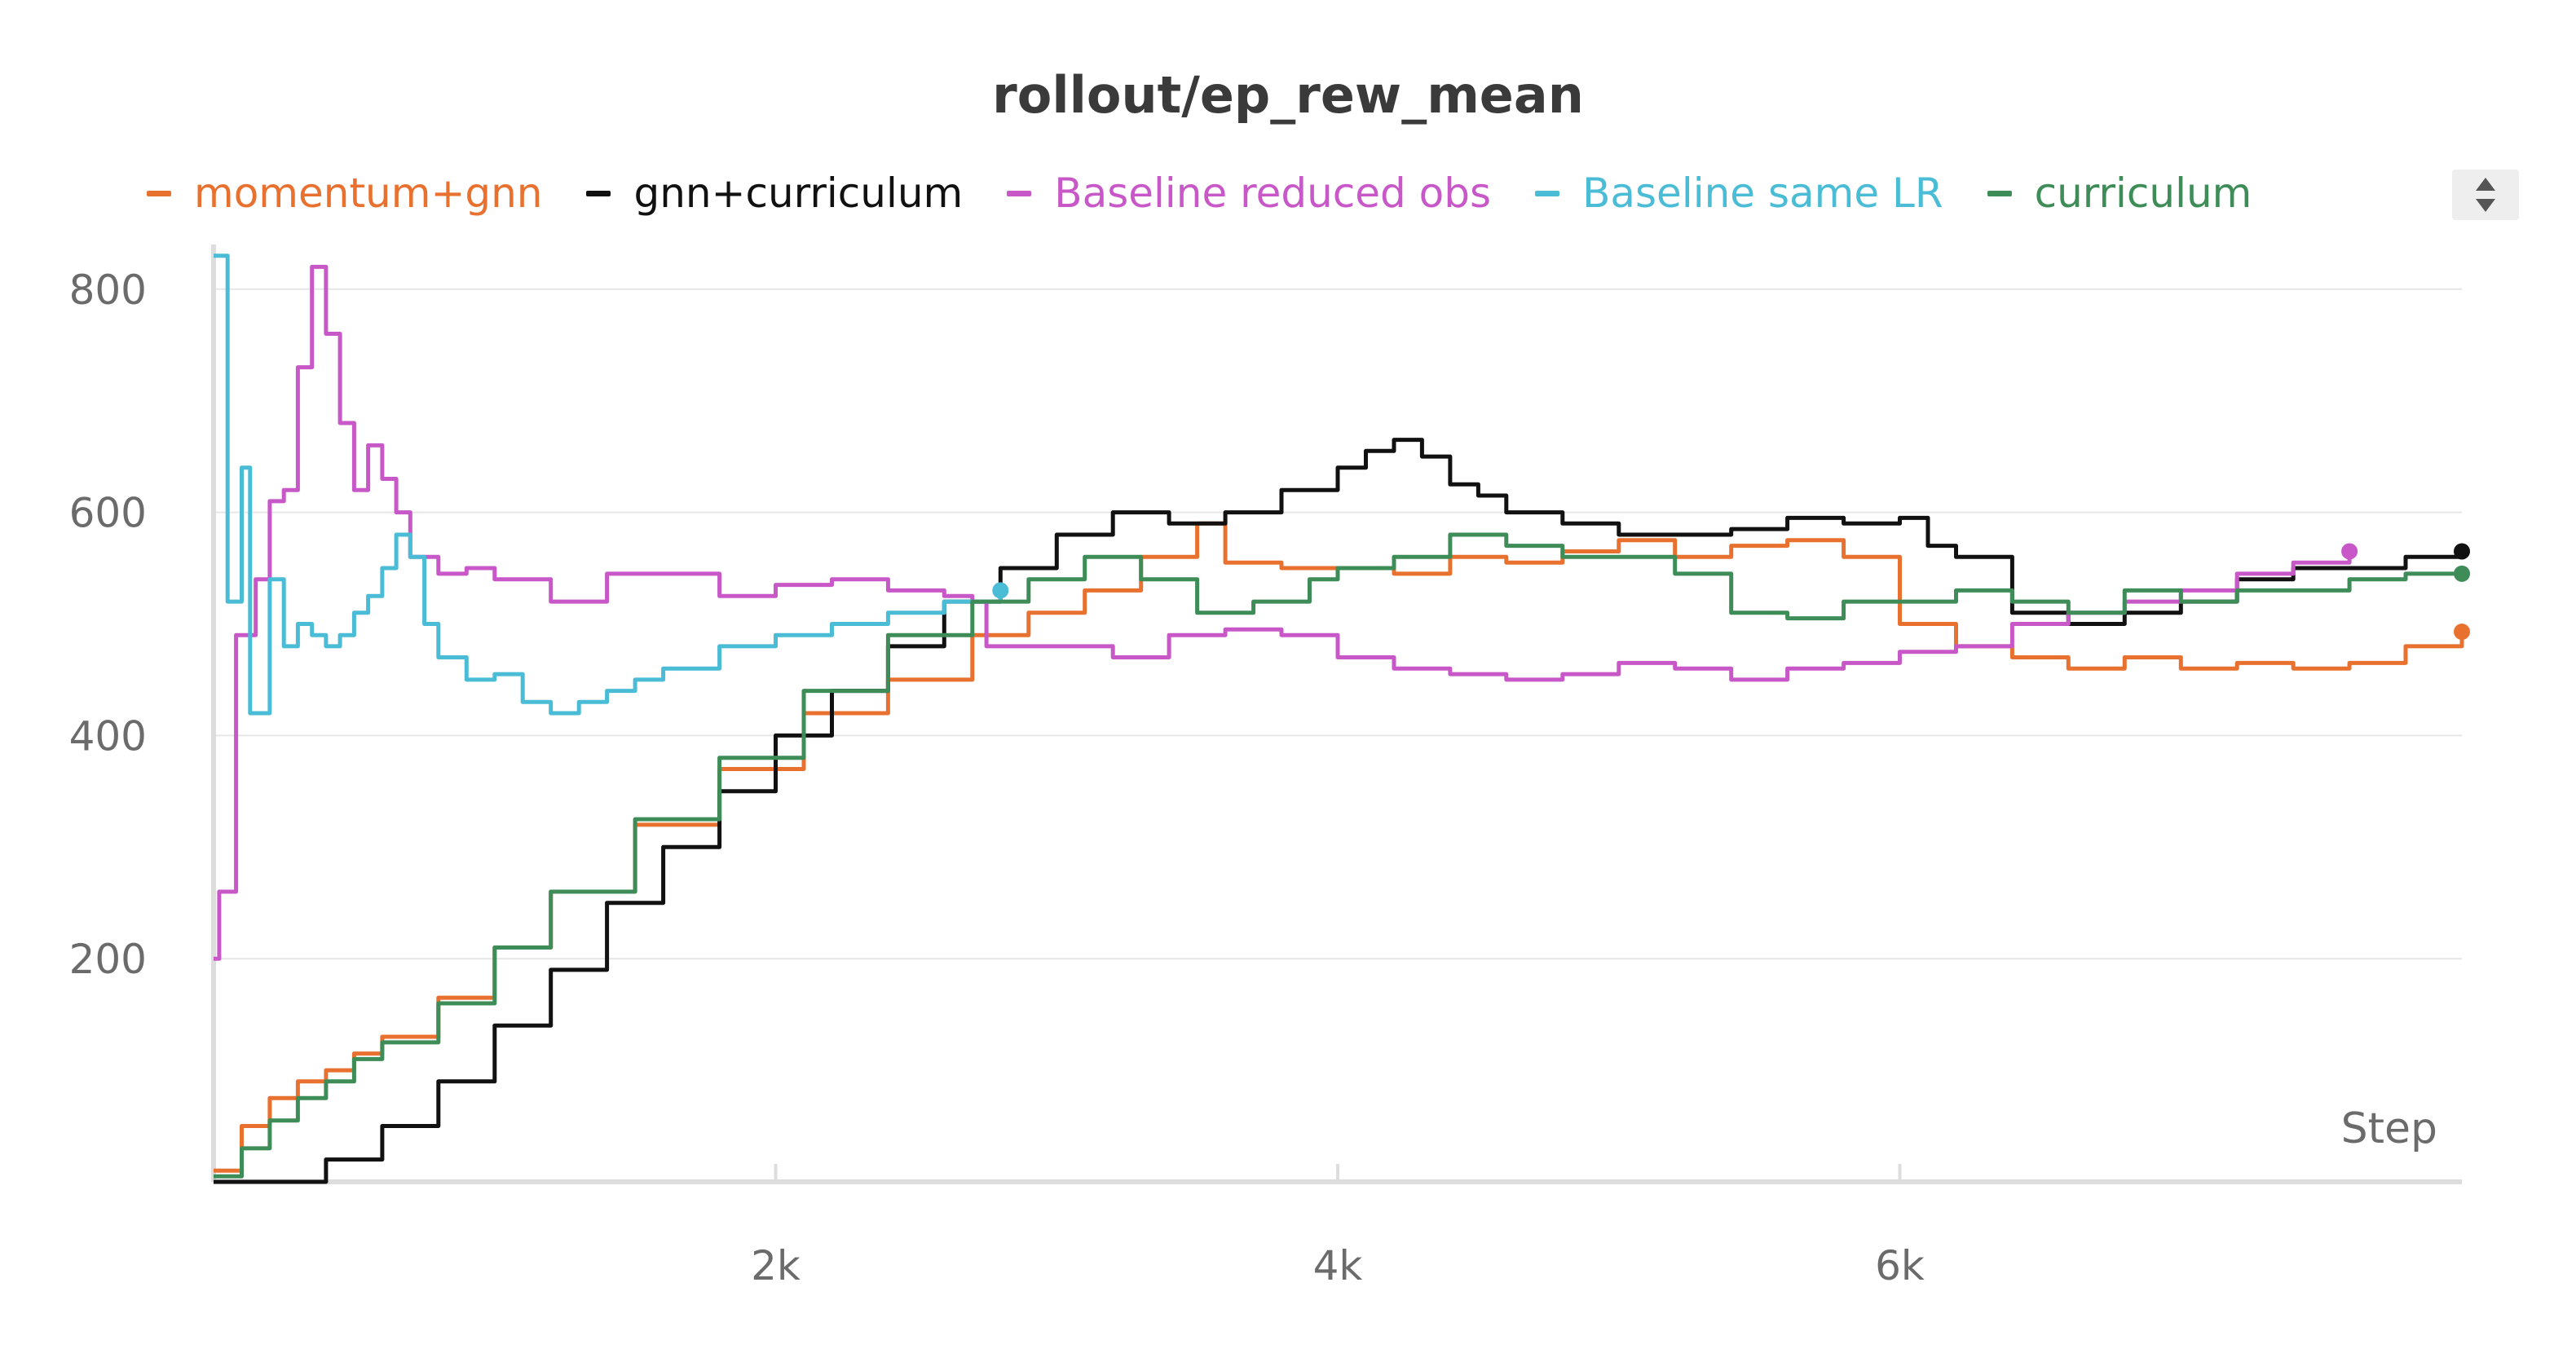 This screenshot has height=1353, width=2576. Describe the element at coordinates (108, 513) in the screenshot. I see `y-tick-label: 600` at that location.